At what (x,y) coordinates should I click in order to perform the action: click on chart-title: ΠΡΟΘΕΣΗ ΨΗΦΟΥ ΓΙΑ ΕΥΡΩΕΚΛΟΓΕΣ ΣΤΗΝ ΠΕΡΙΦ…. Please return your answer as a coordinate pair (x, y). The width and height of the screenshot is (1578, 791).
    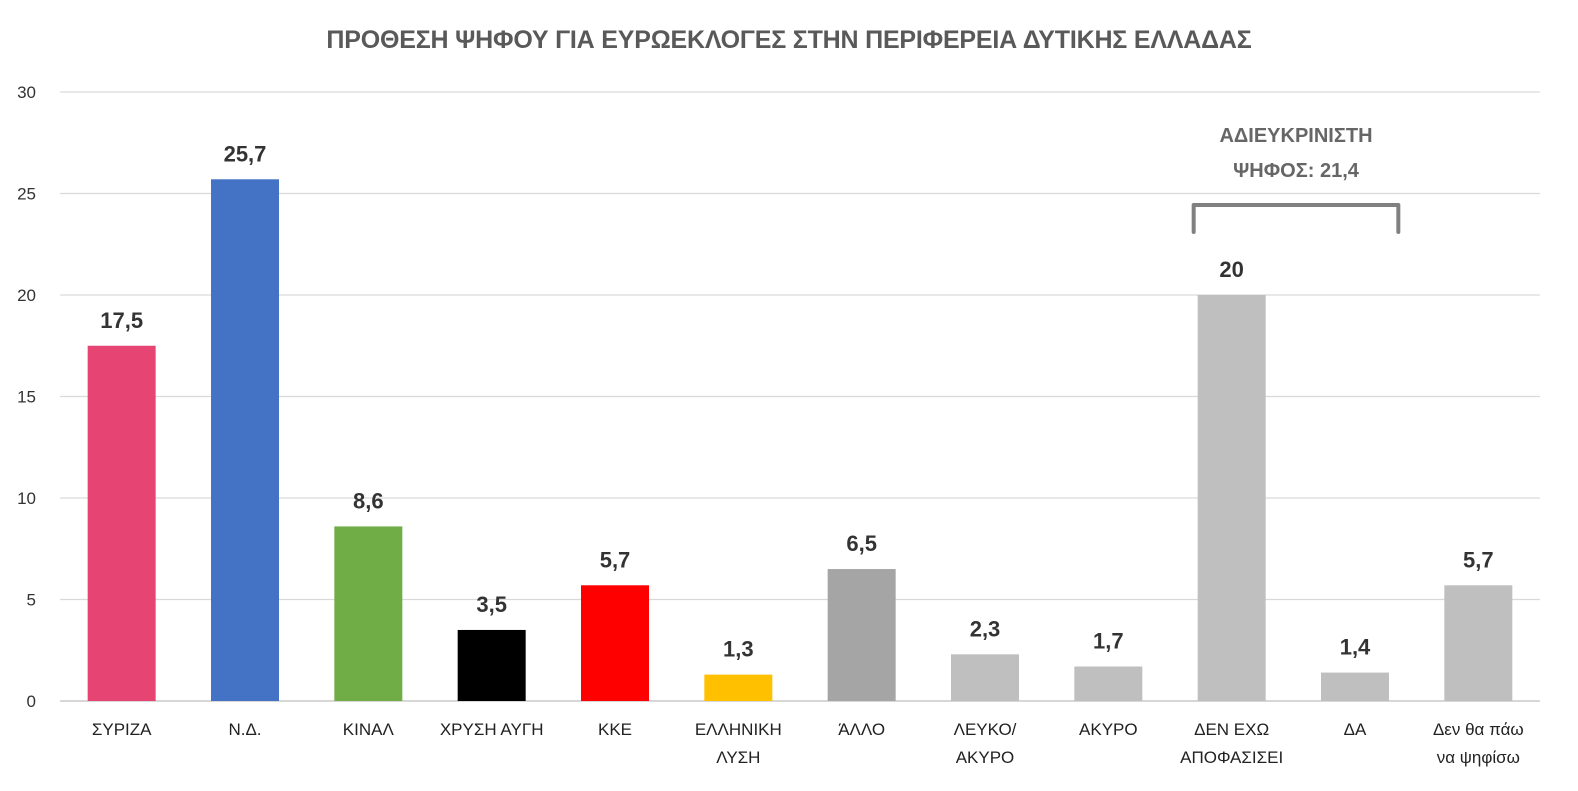
    Looking at the image, I should click on (789, 40).